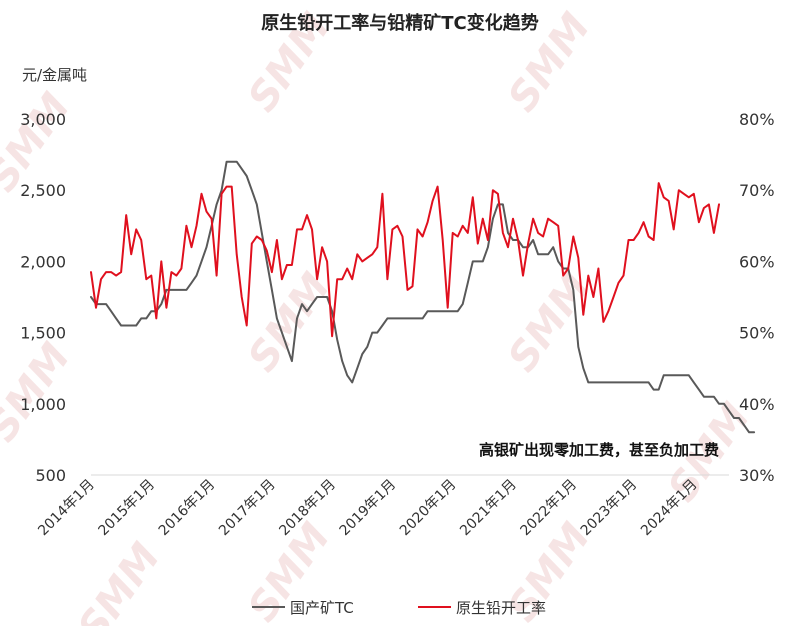 This screenshot has height=630, width=800. What do you see at coordinates (609, 508) in the screenshot?
I see `x-tick-label: 2023年1月` at bounding box center [609, 508].